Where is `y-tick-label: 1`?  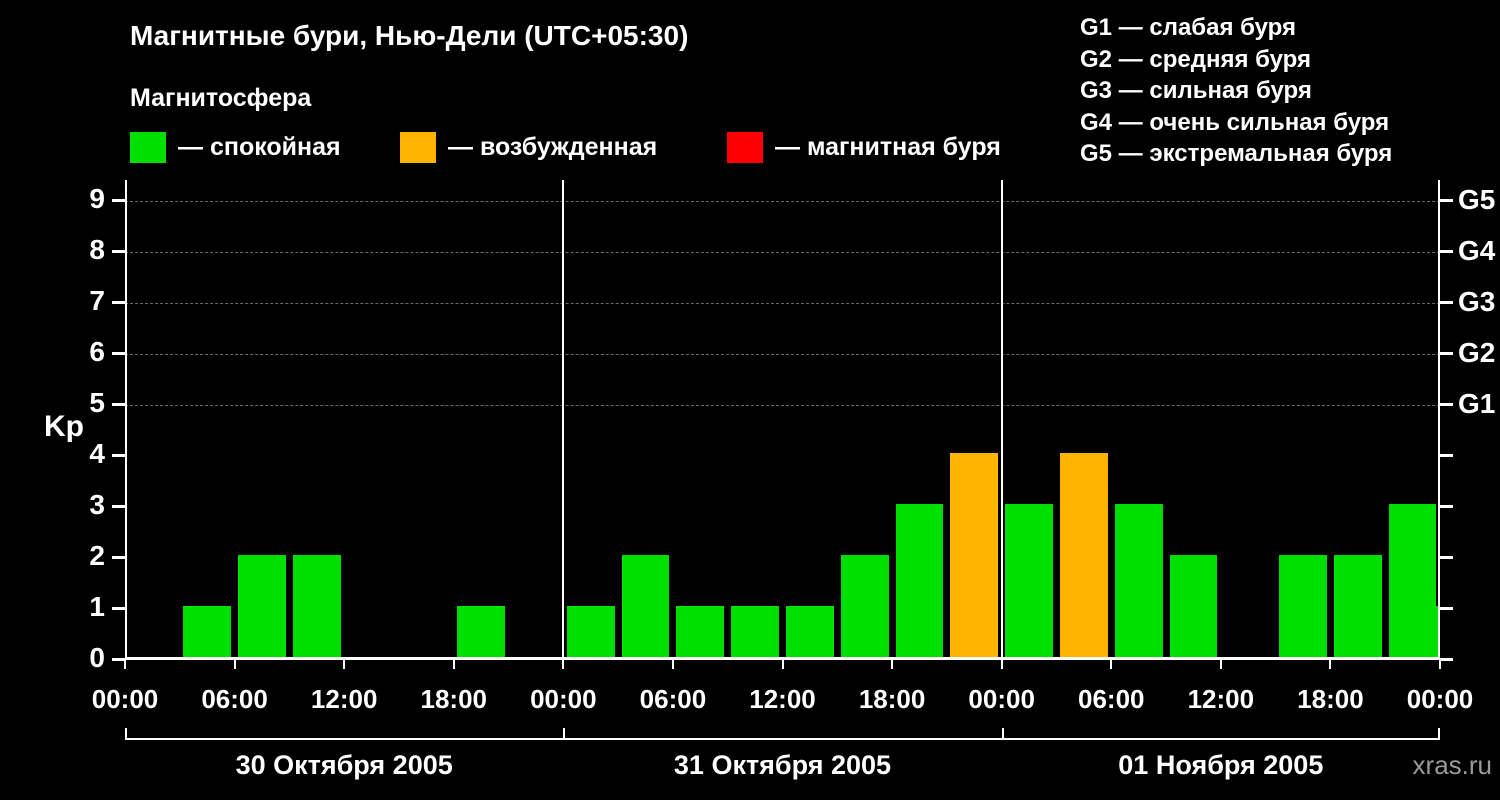
y-tick-label: 1 is located at coordinates (97, 606).